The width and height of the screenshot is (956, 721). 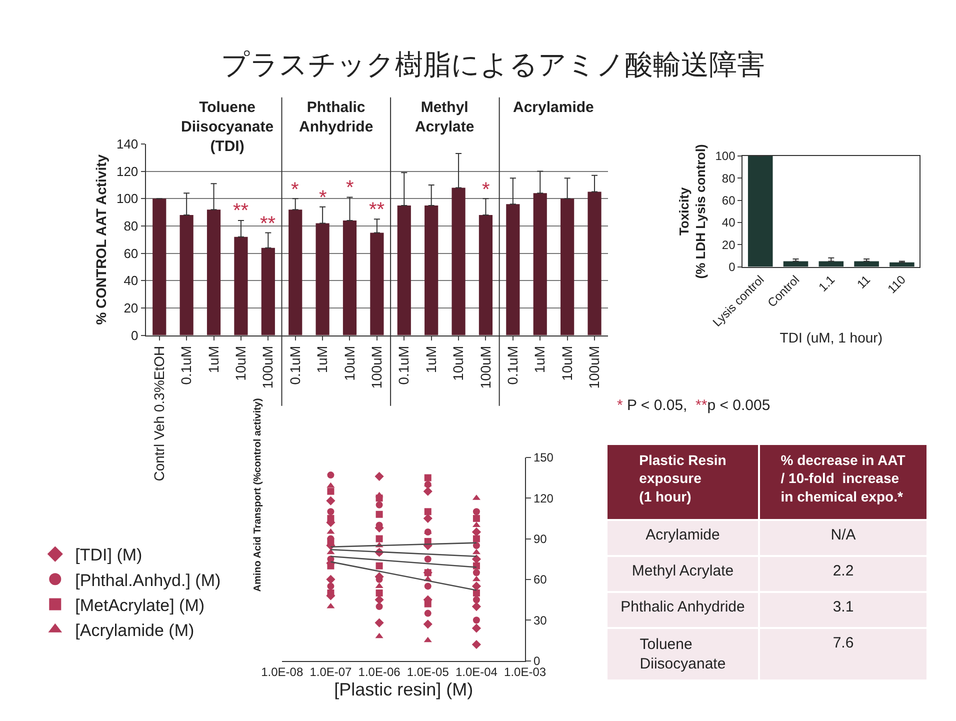 I want to click on legend-label: [Acrylamide (M), so click(x=134, y=630).